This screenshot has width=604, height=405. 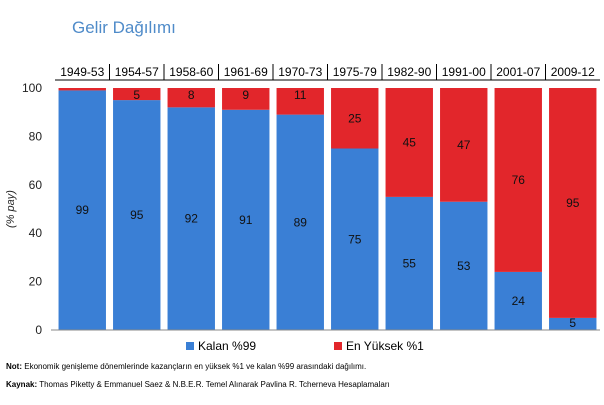 I want to click on y-tick-label: 0, so click(x=38, y=330).